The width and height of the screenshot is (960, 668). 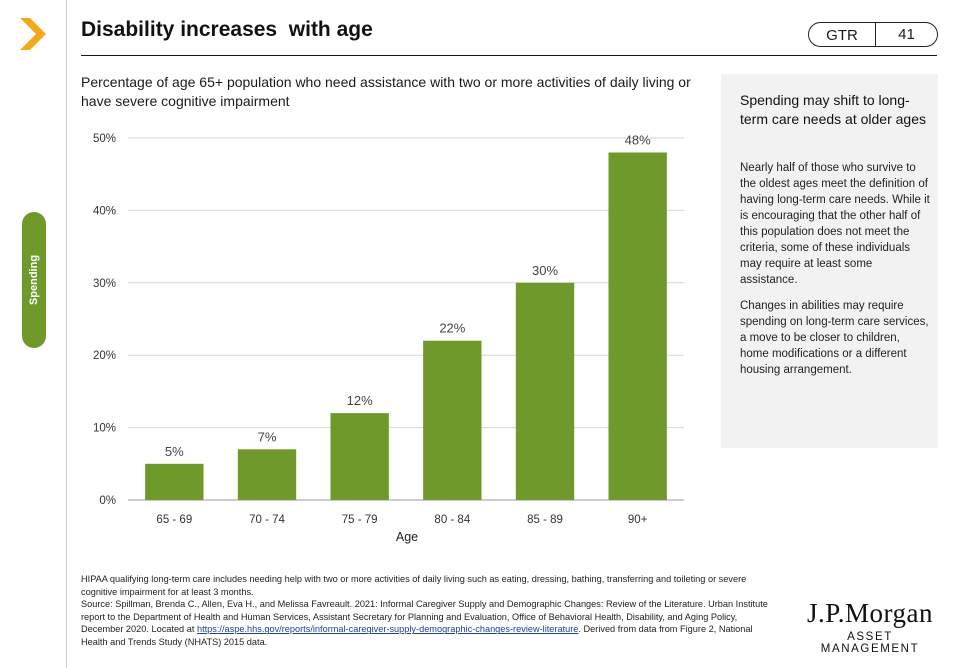 I want to click on y-tick-label: 50%, so click(x=104, y=139).